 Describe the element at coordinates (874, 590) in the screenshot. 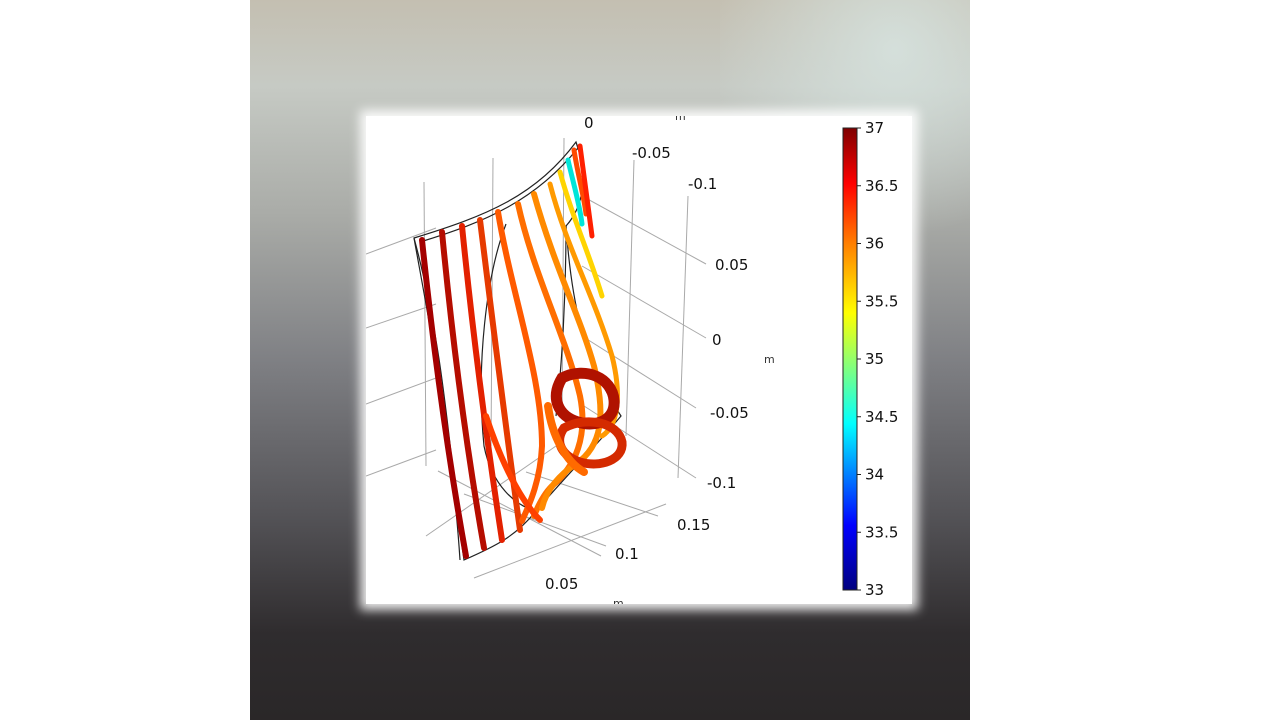

I see `colorbar-tick-label: 33` at that location.